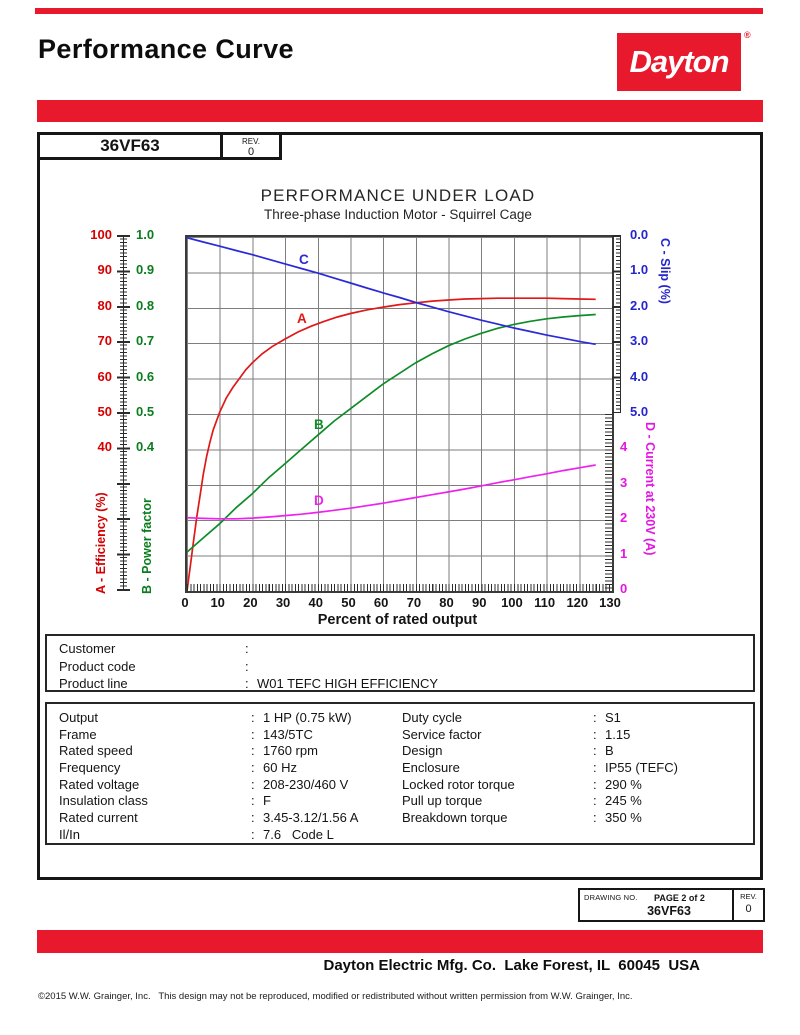  Describe the element at coordinates (97, 666) in the screenshot. I see `row-label: Product code` at that location.